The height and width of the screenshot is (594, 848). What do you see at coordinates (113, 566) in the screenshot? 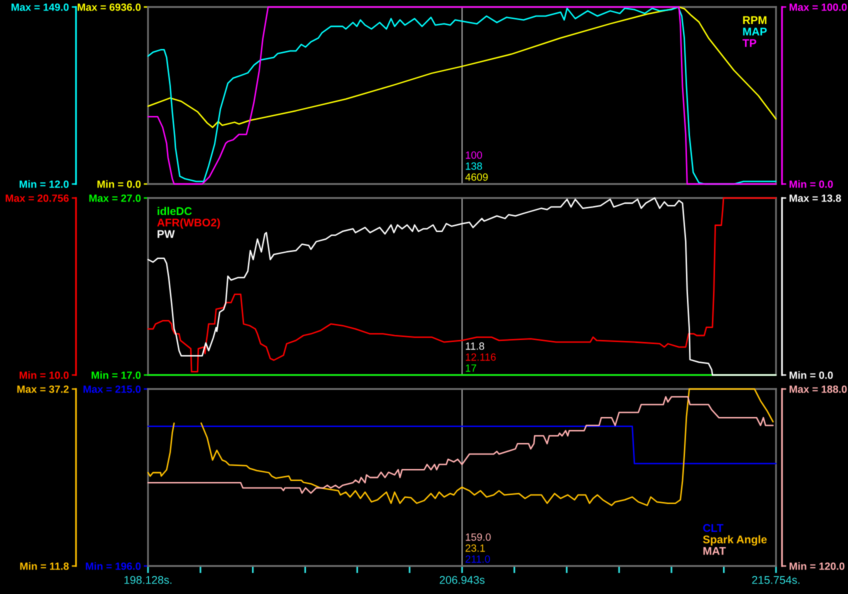
I see `y-tick-label: Min = 196.0` at bounding box center [113, 566].